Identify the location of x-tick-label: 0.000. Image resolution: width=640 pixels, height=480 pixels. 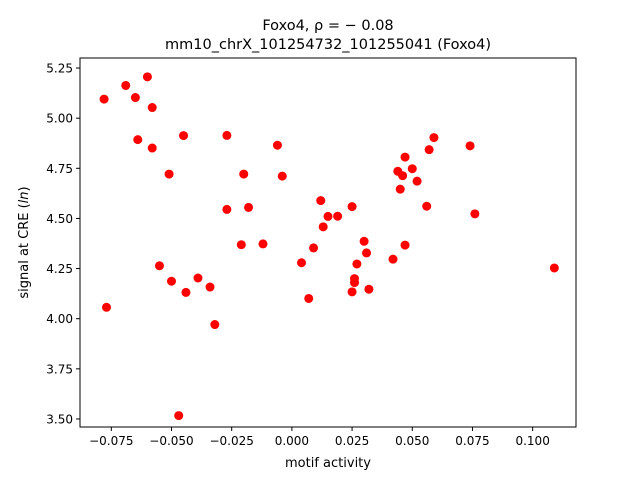
(292, 441).